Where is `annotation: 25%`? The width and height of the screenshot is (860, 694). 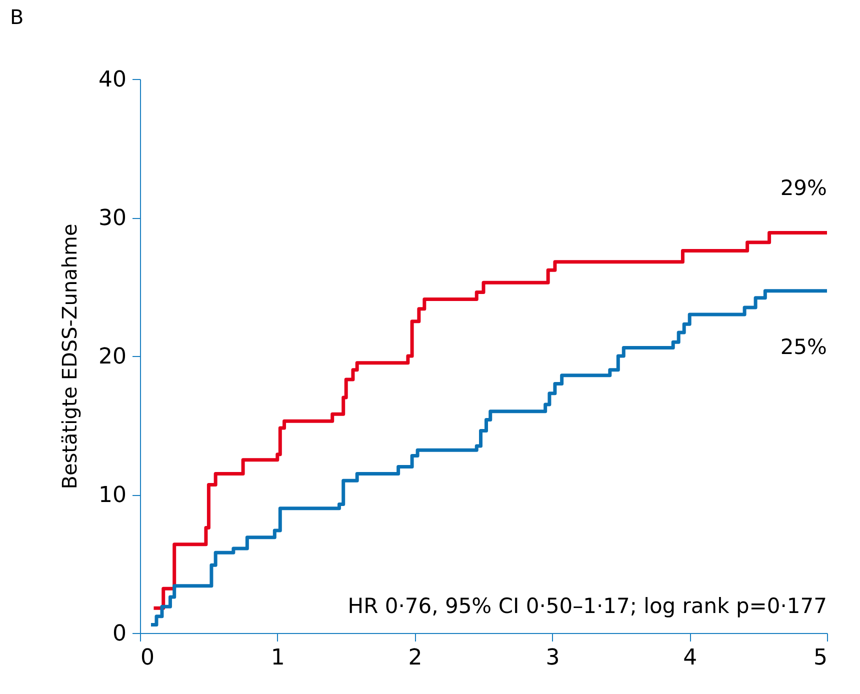
annotation: 25% is located at coordinates (803, 347).